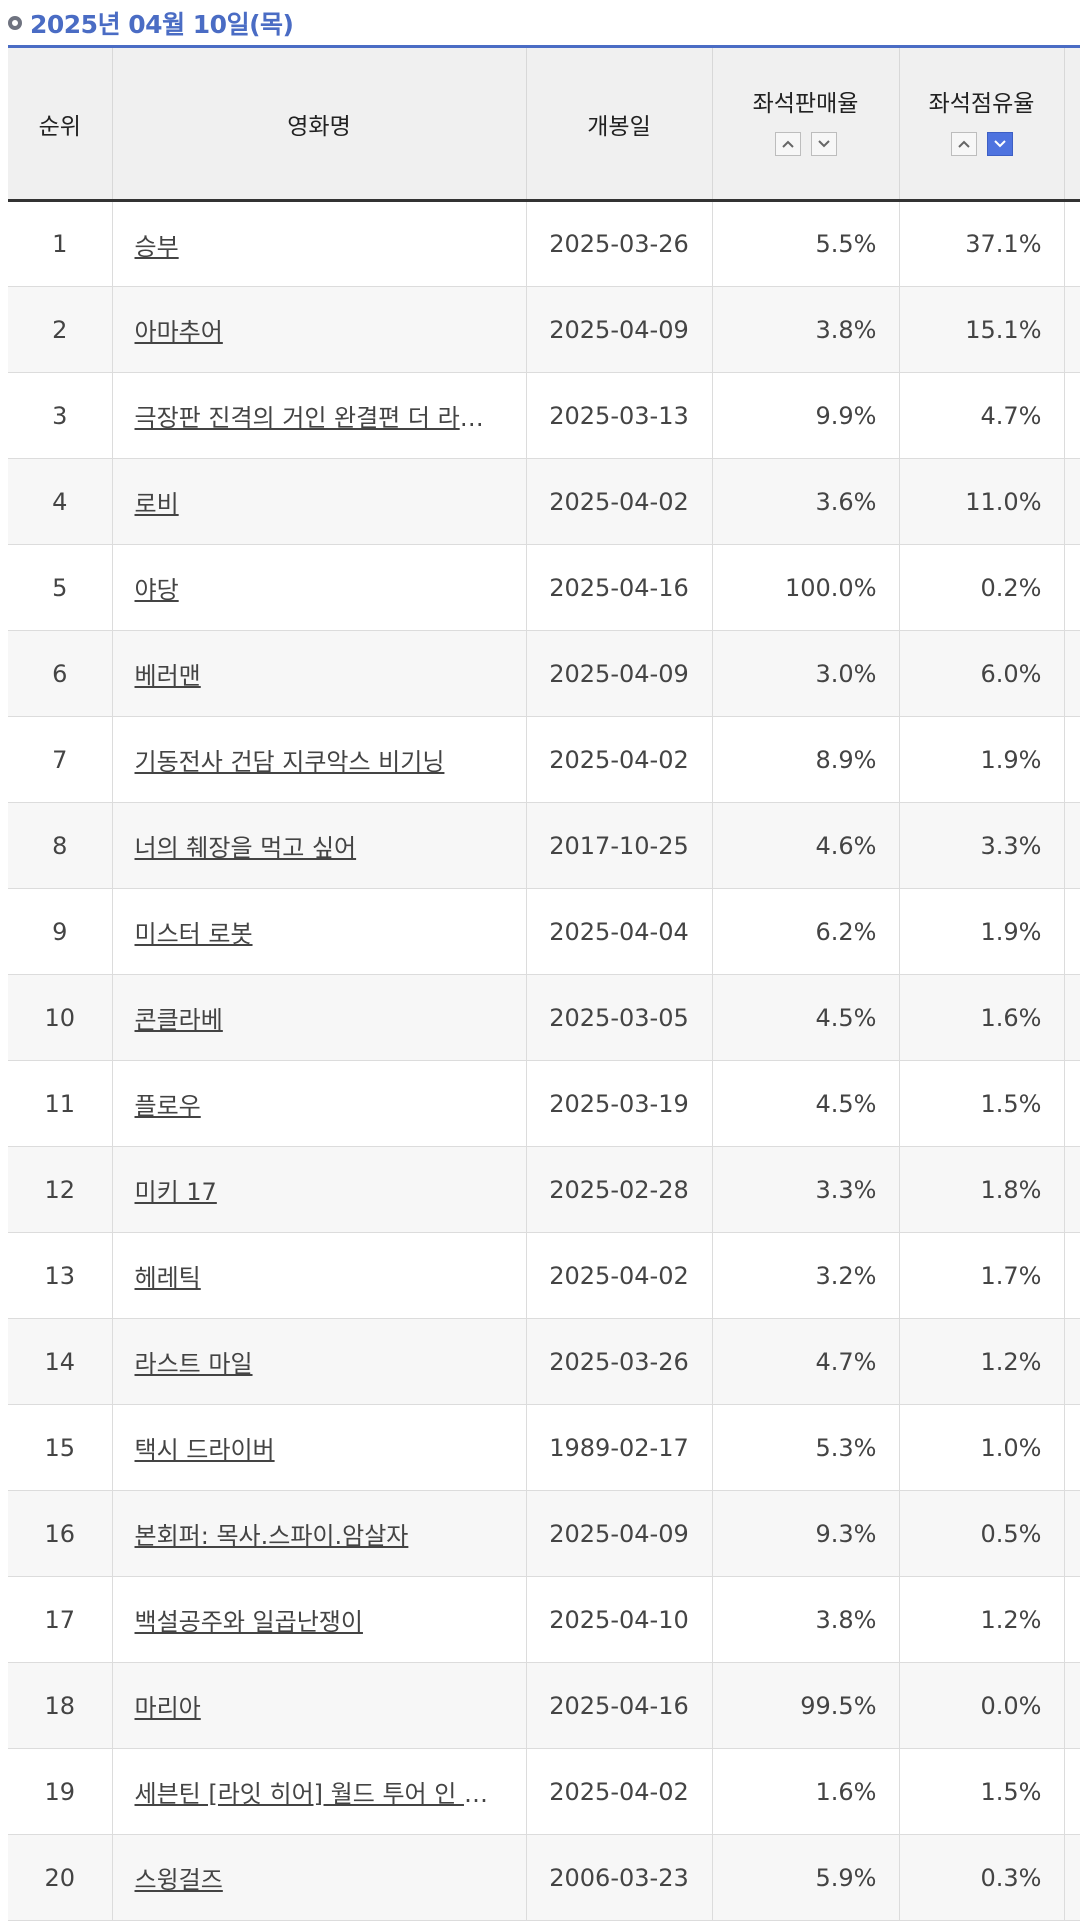 Image resolution: width=1080 pixels, height=1921 pixels. Describe the element at coordinates (178, 332) in the screenshot. I see `movie-title-link: 아마추어` at that location.